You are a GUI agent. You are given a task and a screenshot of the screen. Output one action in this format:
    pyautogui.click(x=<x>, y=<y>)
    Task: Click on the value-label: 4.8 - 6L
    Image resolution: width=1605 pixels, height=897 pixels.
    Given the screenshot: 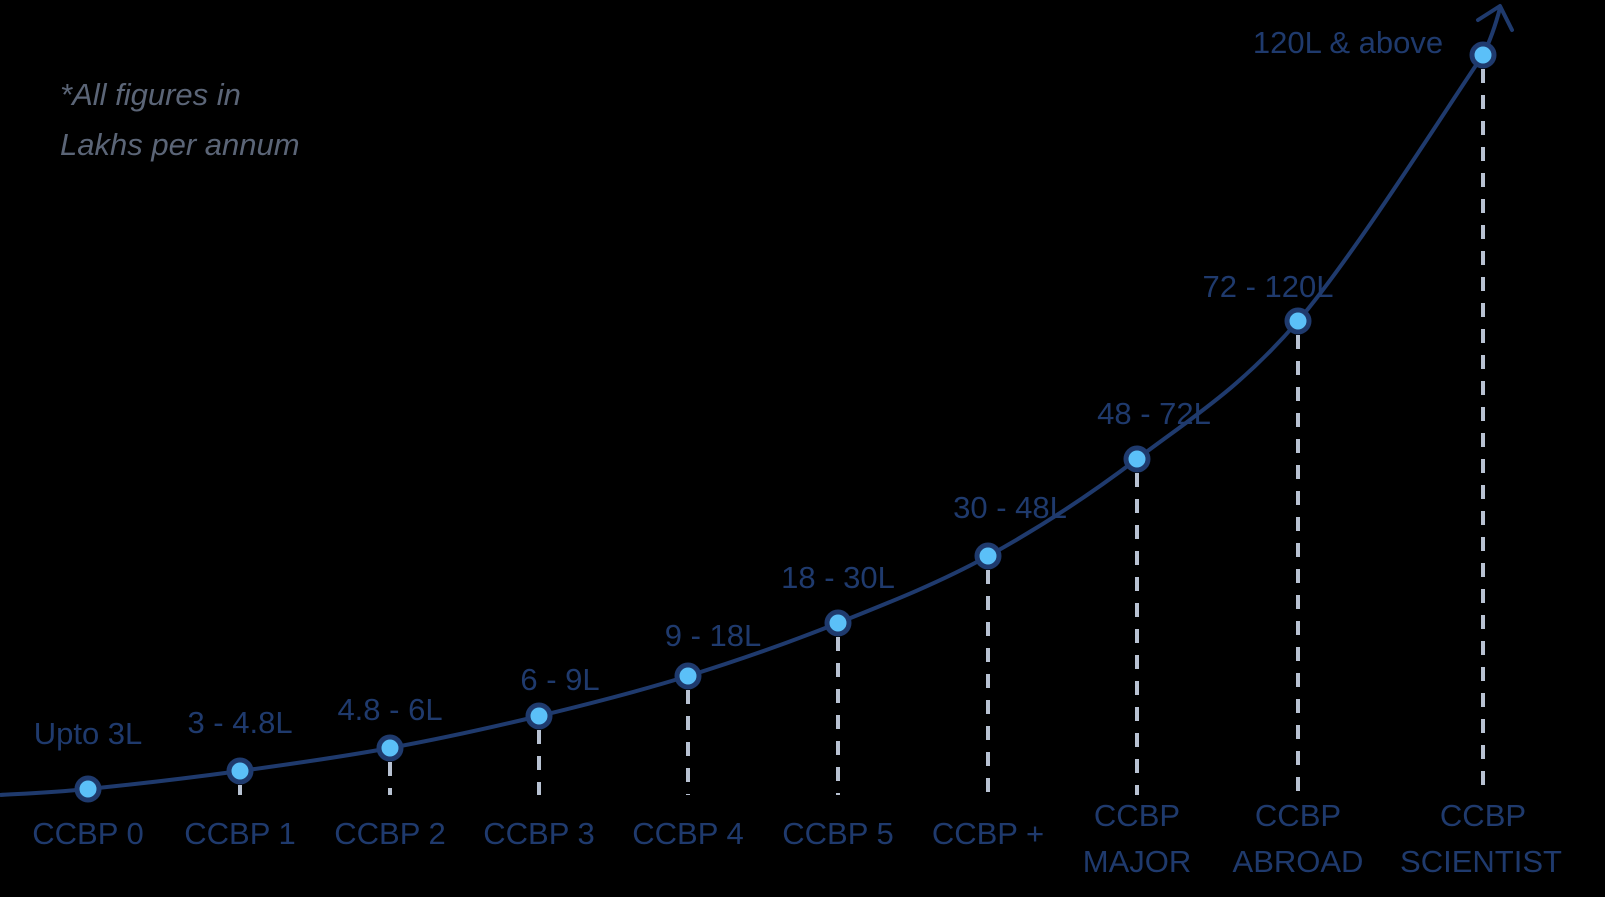 What is the action you would take?
    pyautogui.click(x=389, y=709)
    